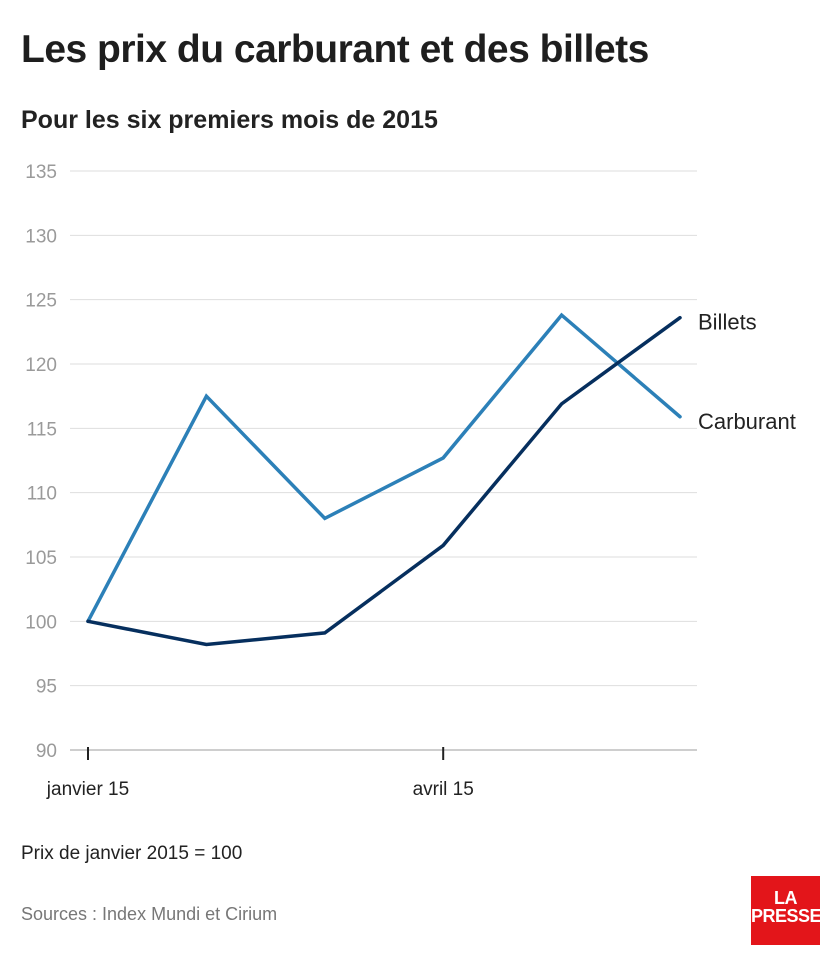 The image size is (840, 972). What do you see at coordinates (747, 421) in the screenshot?
I see `series-label-carburant: Carburant` at bounding box center [747, 421].